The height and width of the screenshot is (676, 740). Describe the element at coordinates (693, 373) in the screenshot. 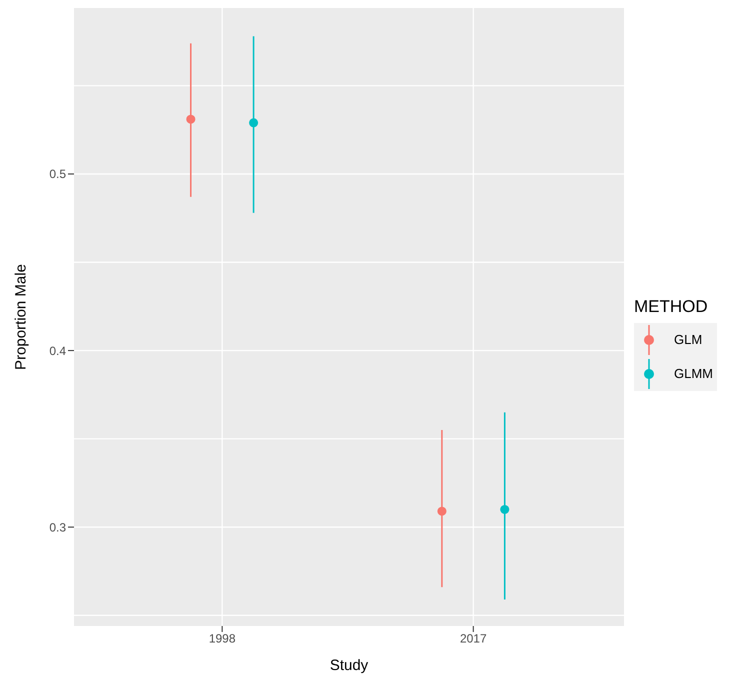

I see `legend-label: GLMM` at that location.